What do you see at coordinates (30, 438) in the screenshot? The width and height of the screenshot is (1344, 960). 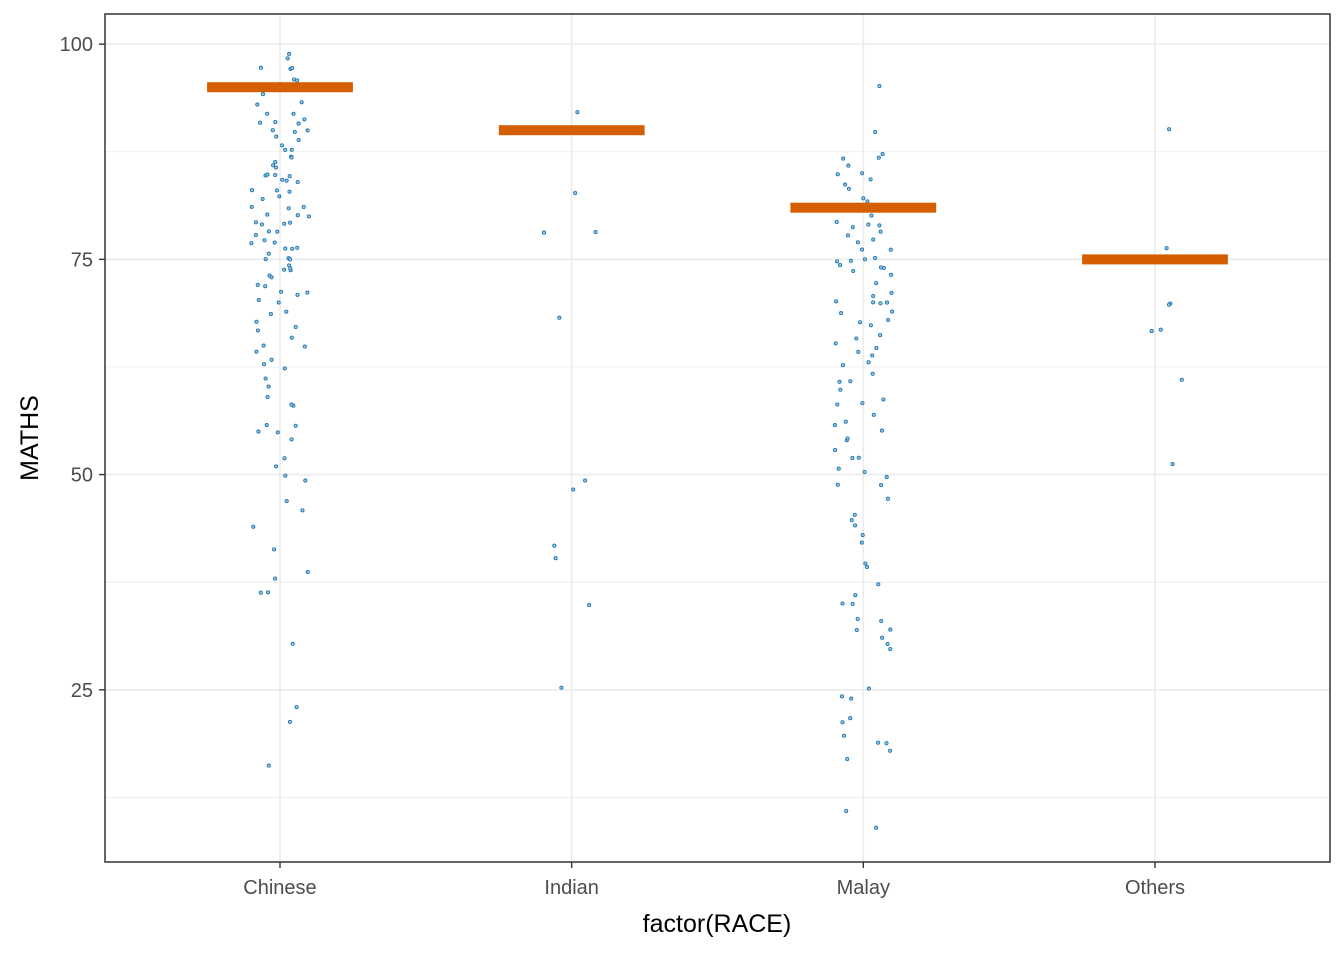 I see `y-axis-title: MATHS` at bounding box center [30, 438].